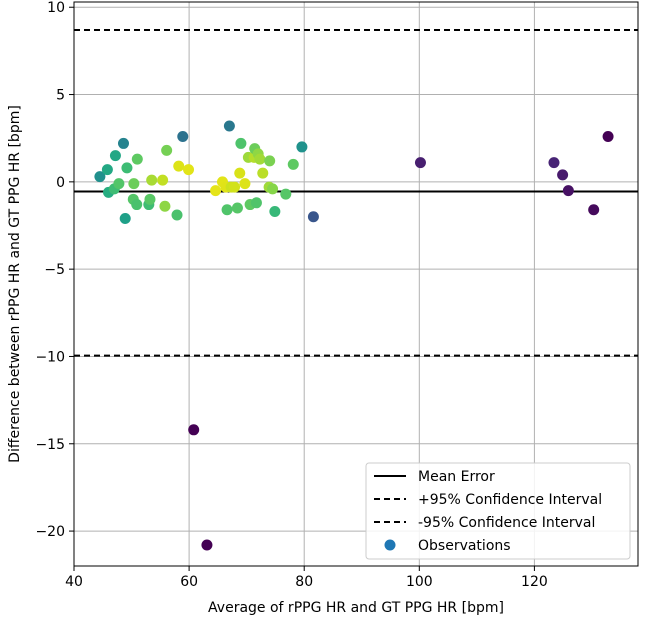 The width and height of the screenshot is (648, 626). I want to click on y-tick-label: −15, so click(50, 445).